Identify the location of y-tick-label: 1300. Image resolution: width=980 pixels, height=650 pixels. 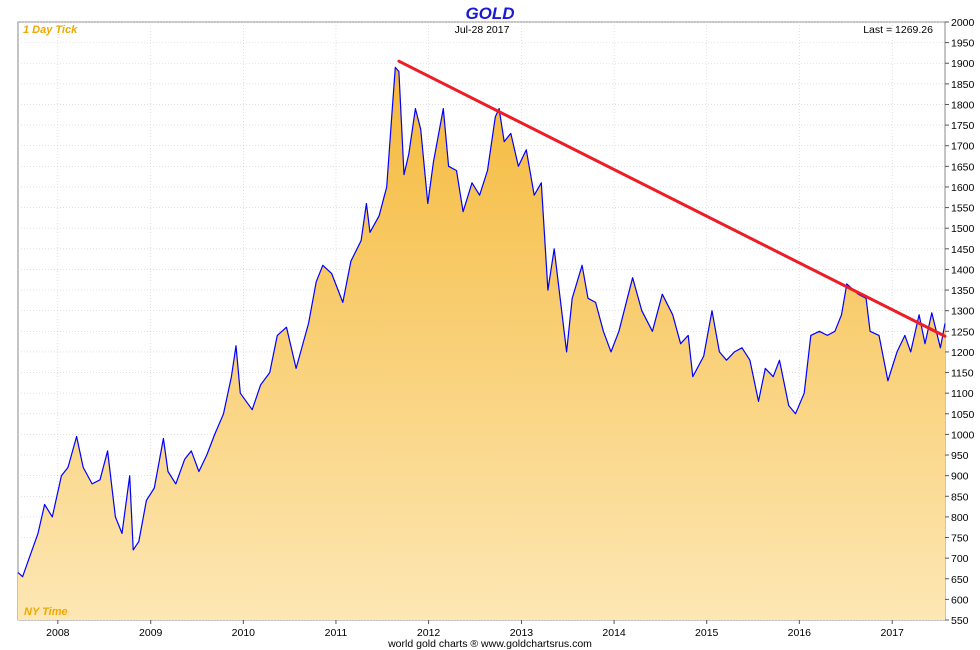
(963, 312).